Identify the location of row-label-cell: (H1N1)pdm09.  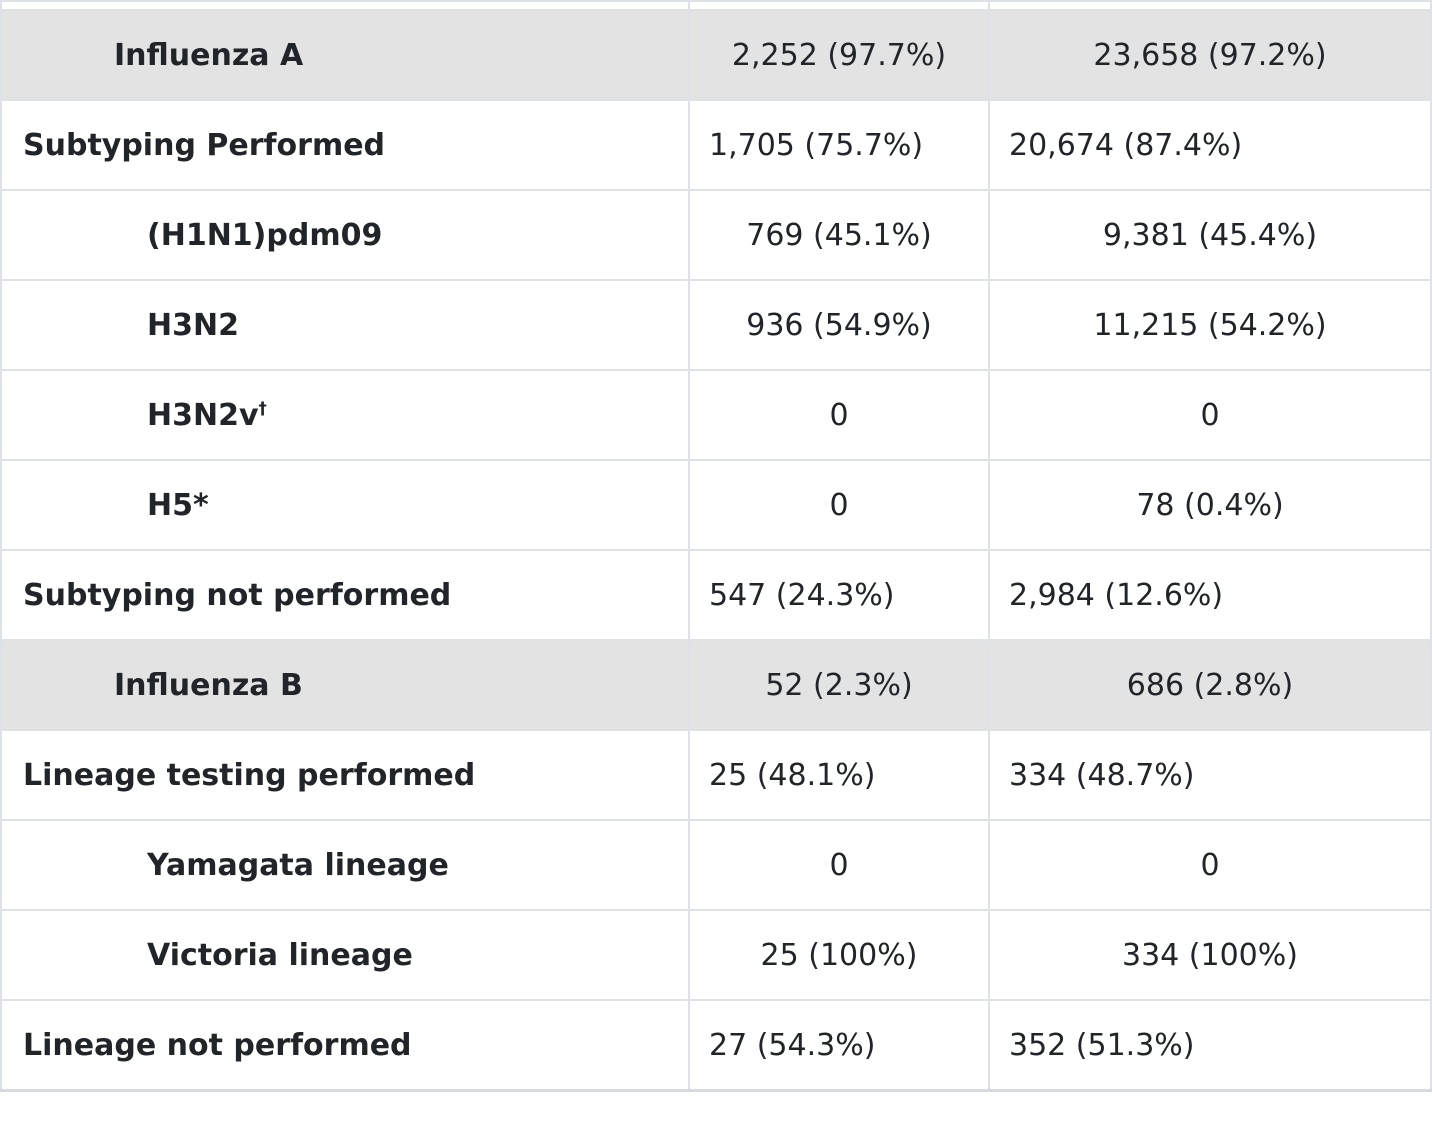
(345, 235).